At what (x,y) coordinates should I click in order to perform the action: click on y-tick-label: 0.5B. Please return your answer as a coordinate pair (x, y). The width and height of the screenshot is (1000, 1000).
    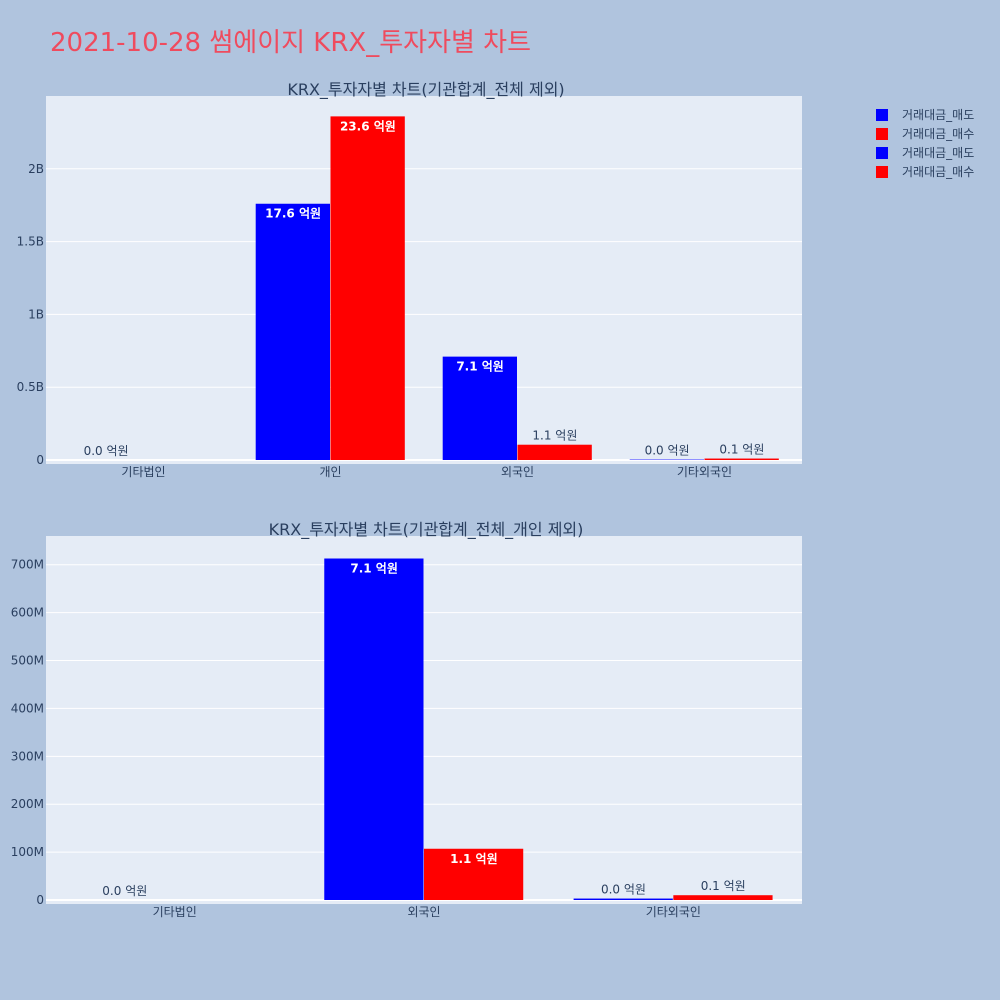
    Looking at the image, I should click on (30, 387).